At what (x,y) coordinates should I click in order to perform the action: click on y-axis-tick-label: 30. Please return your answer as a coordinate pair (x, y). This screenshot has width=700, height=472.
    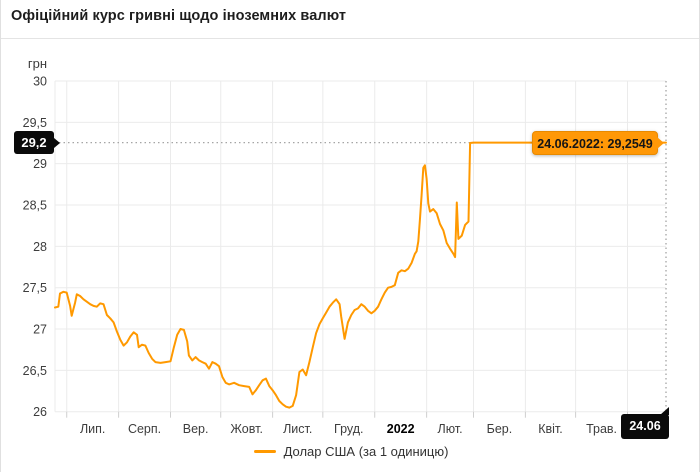
    Looking at the image, I should click on (40, 82).